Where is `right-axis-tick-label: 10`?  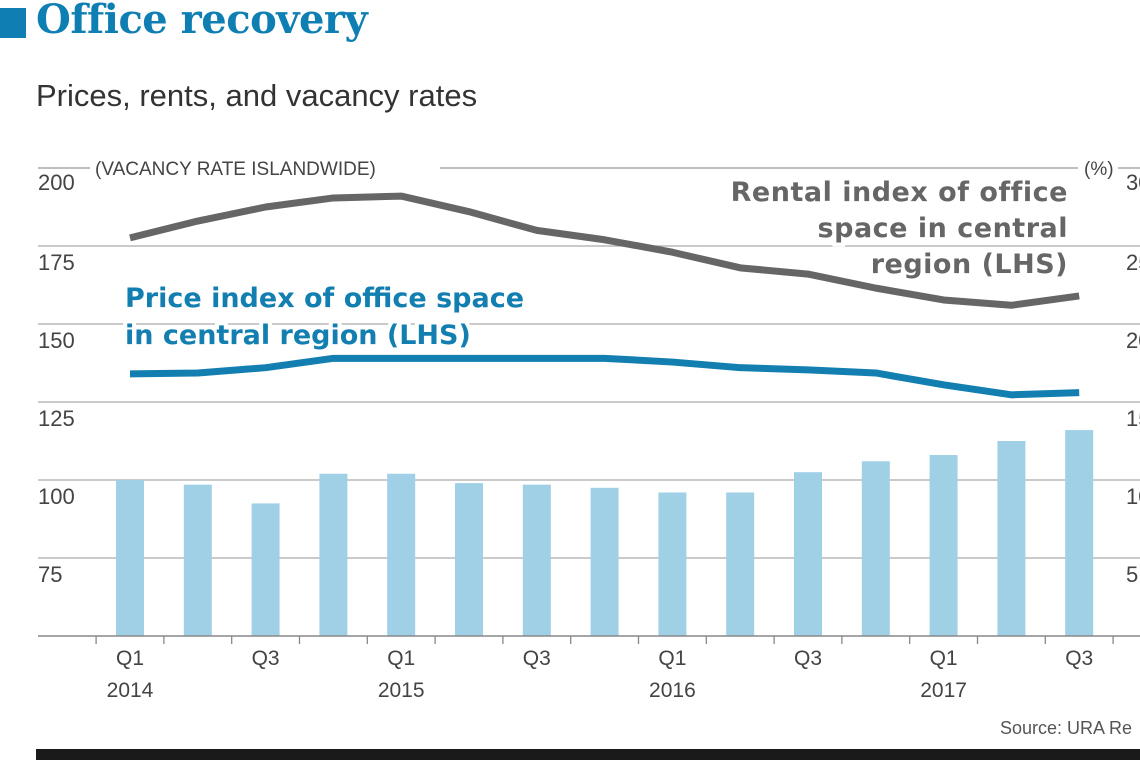
right-axis-tick-label: 10 is located at coordinates (1133, 496).